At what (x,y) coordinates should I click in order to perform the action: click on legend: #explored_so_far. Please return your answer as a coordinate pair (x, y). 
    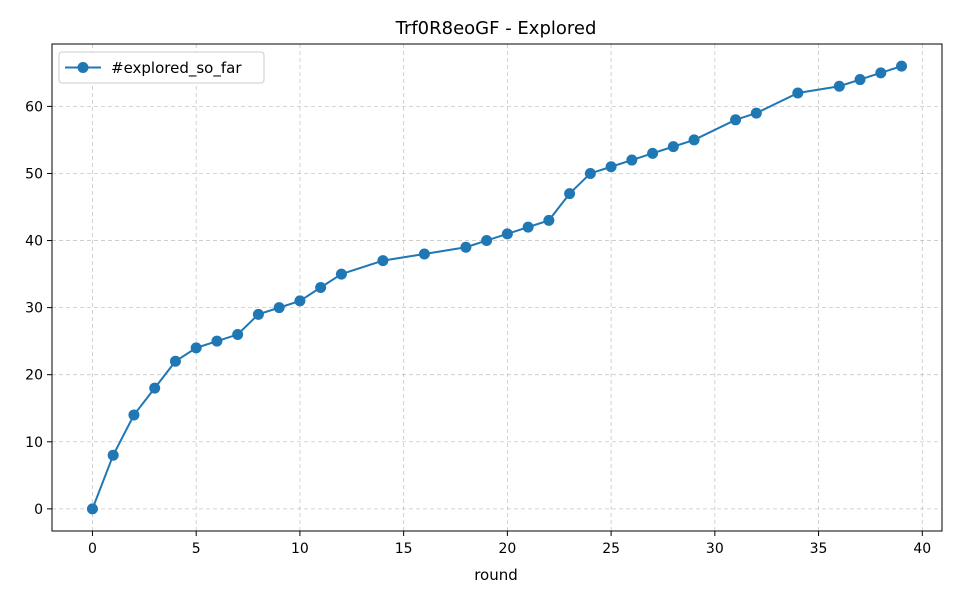
    Looking at the image, I should click on (161, 67).